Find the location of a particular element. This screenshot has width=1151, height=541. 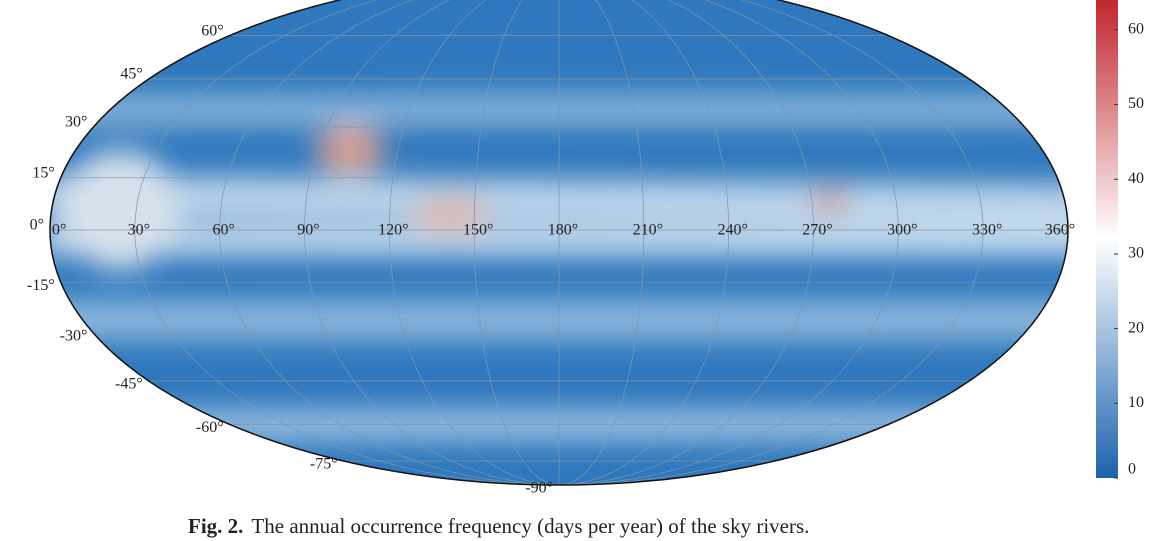

lon-label: 90° is located at coordinates (308, 230).